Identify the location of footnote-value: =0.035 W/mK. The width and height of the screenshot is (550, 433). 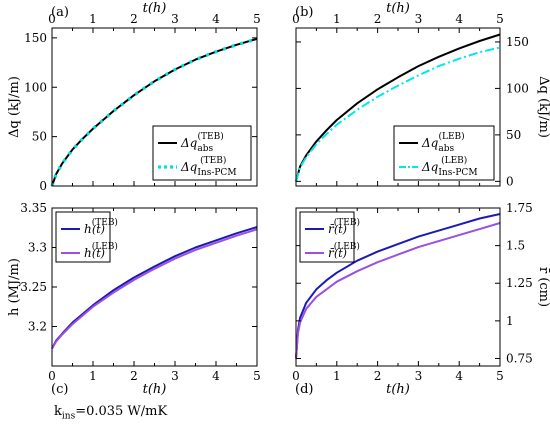
(121, 411).